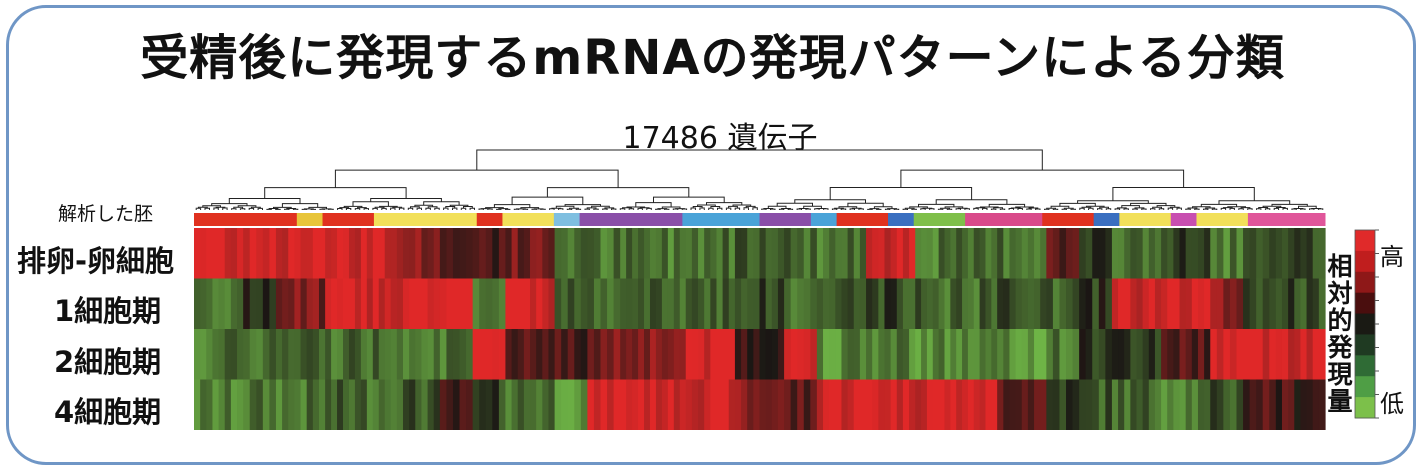  Describe the element at coordinates (106, 214) in the screenshot. I see `embryo-annotation-label: 解析した胚` at that location.